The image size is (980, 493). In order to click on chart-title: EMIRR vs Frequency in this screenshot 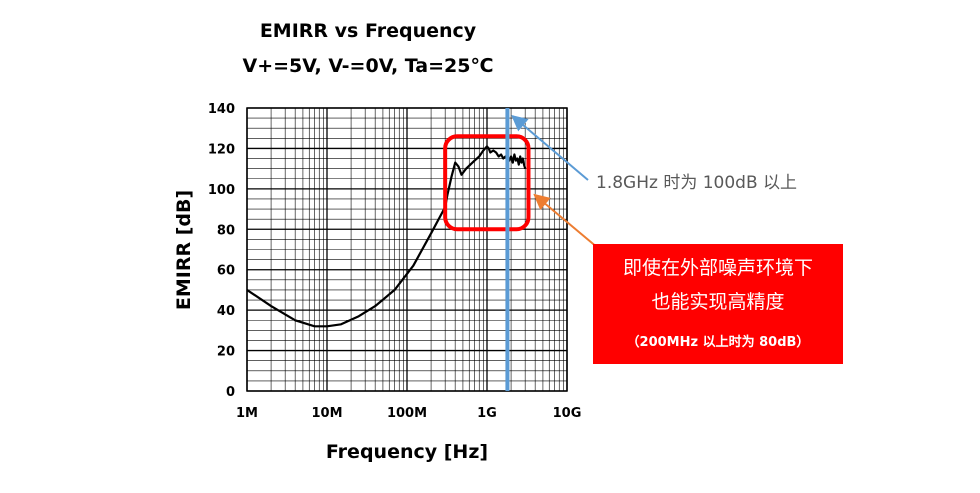, I will do `click(368, 31)`.